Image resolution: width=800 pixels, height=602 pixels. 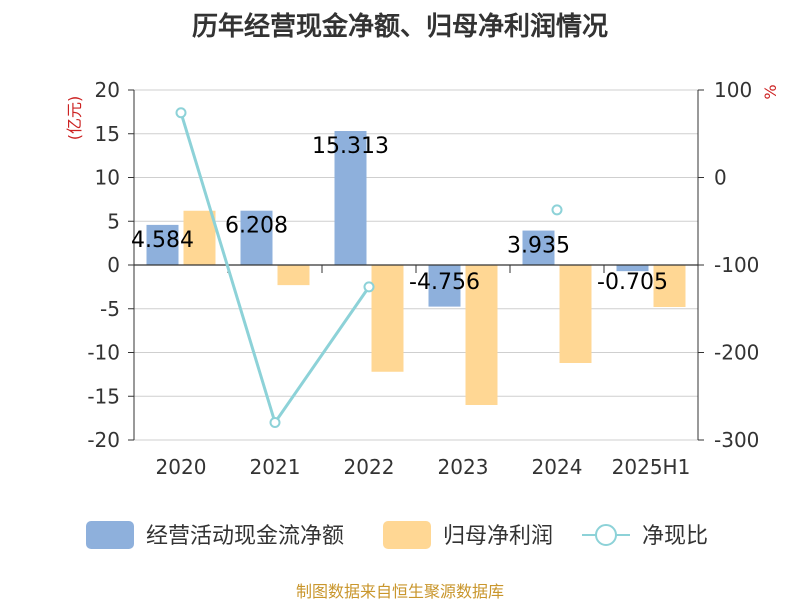 What do you see at coordinates (498, 536) in the screenshot?
I see `legend-label: 归母净利润` at bounding box center [498, 536].